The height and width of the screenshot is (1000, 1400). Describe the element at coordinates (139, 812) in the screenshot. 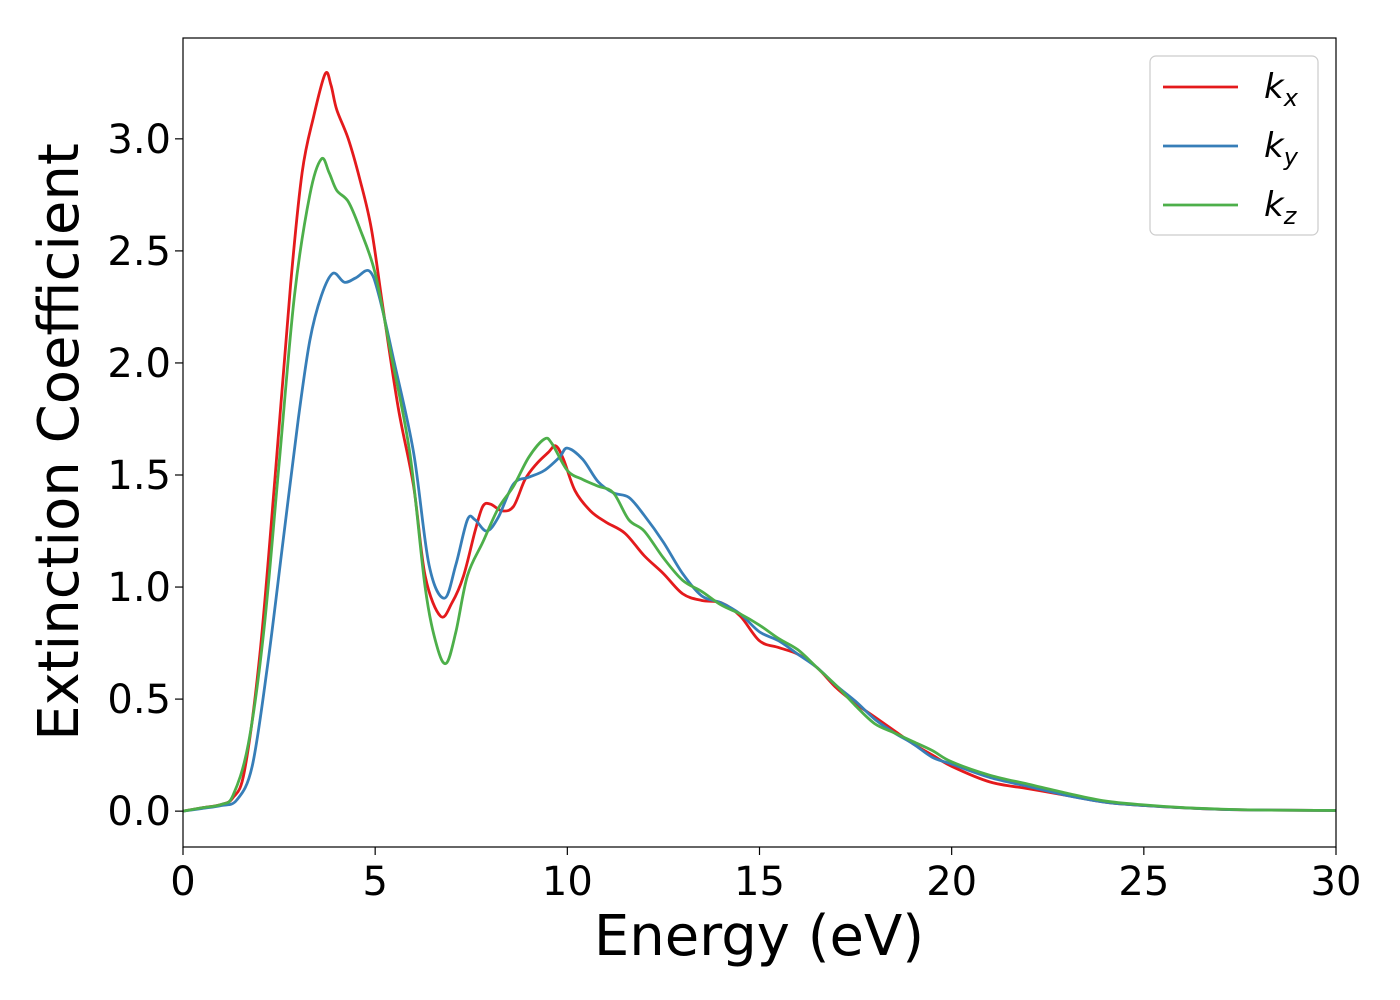

I see `y-tick-label: 0.0` at that location.